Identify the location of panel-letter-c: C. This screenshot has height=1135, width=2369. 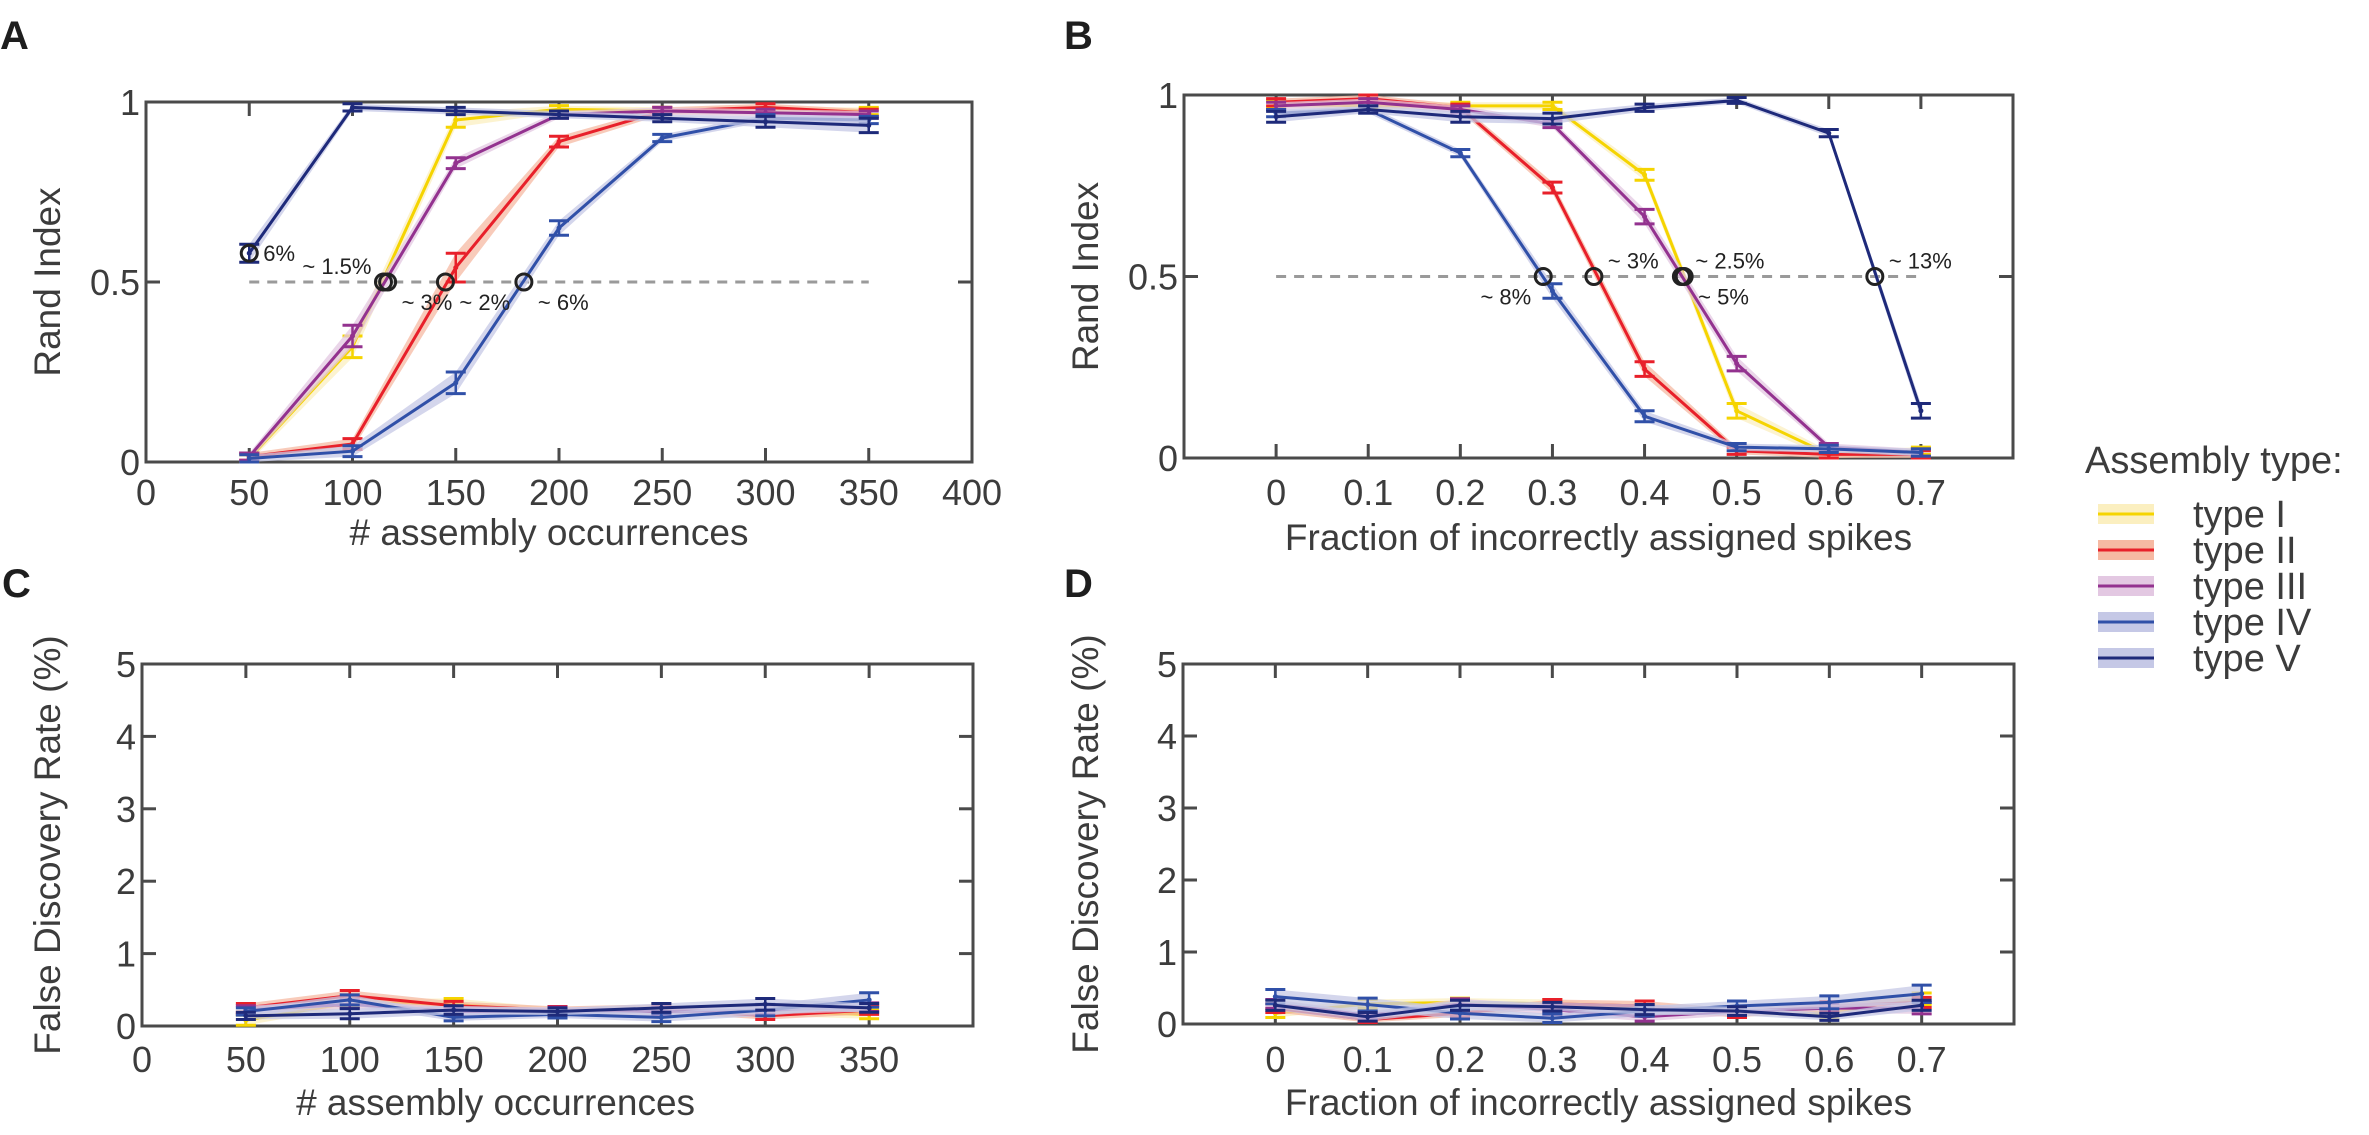
(16, 584).